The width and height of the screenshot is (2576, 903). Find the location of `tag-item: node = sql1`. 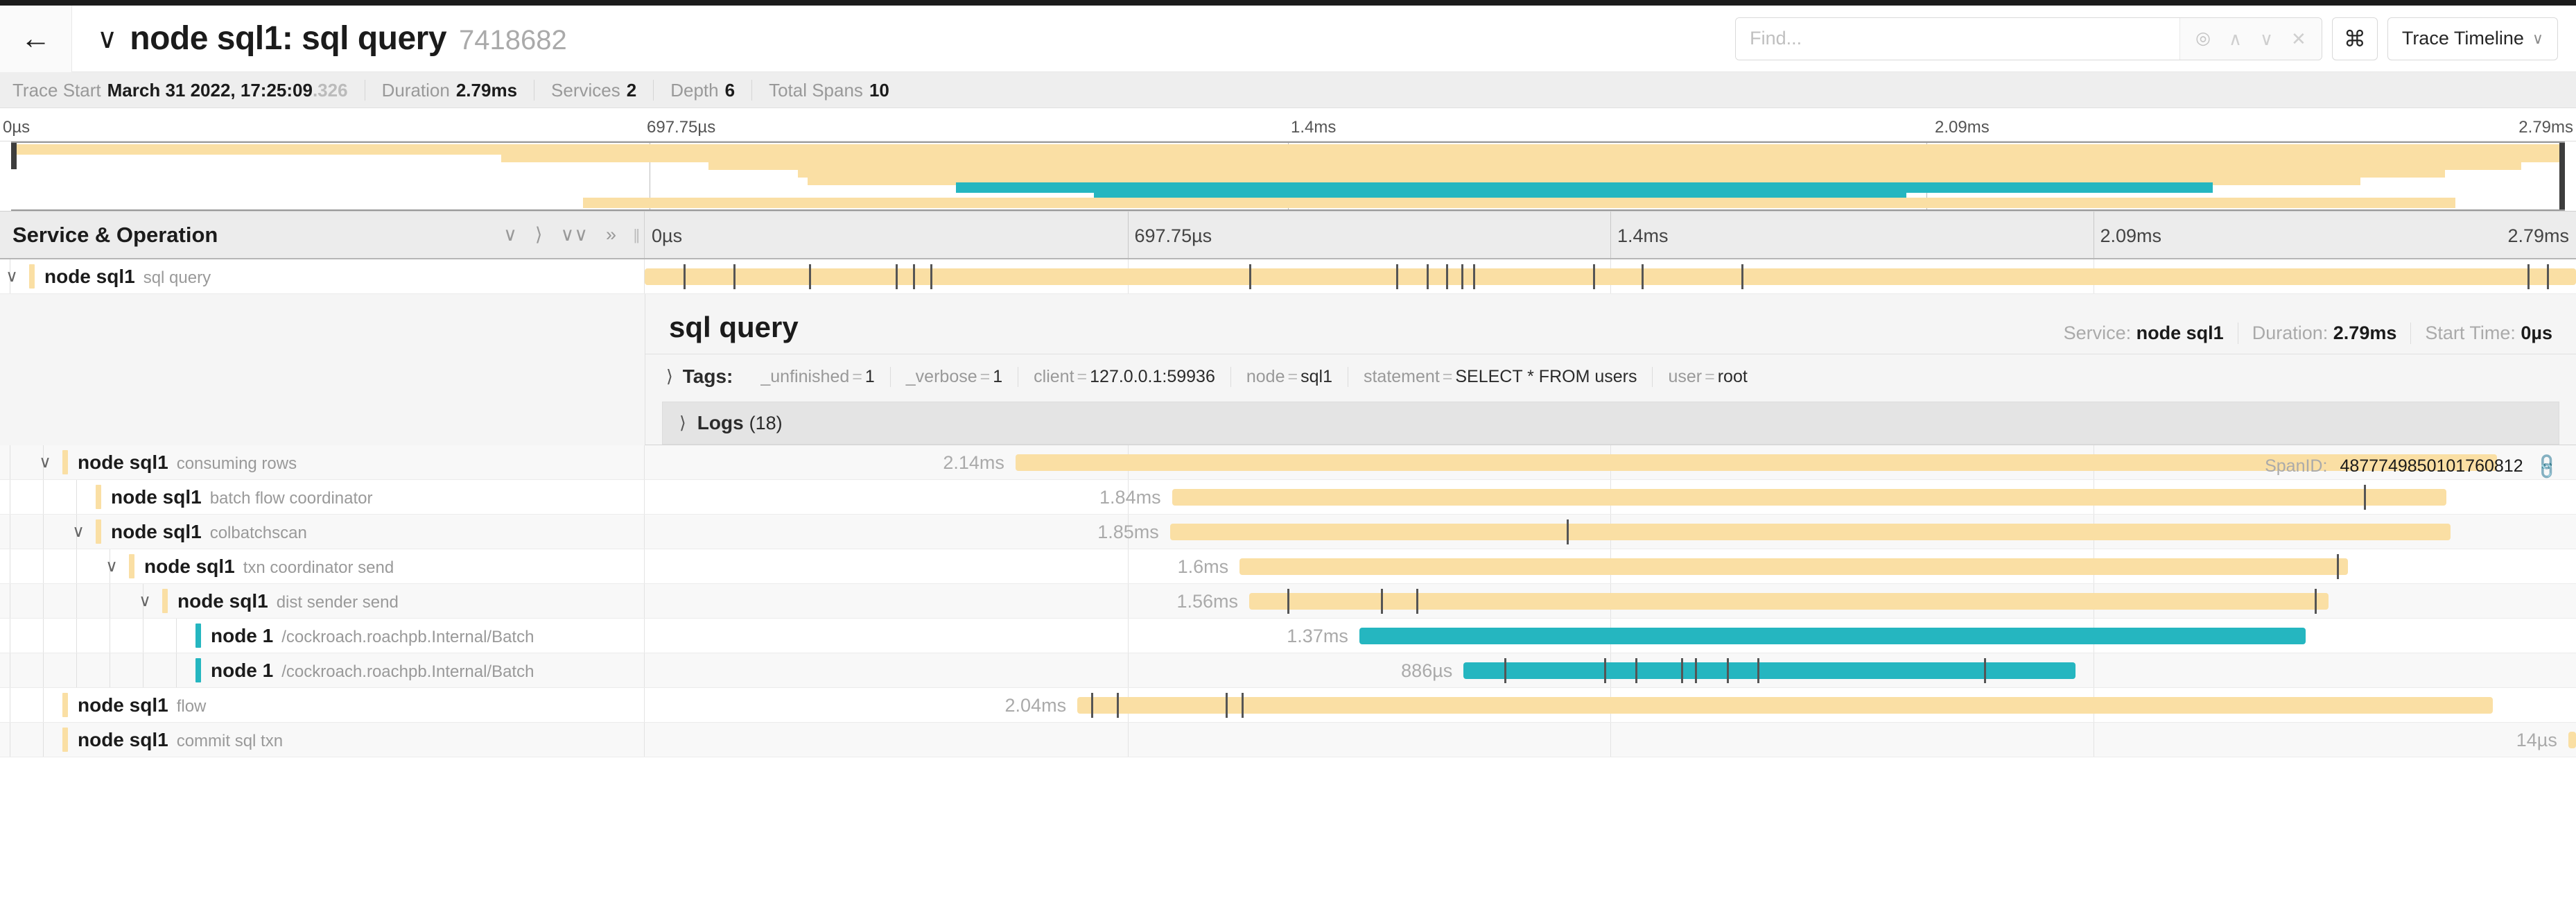

tag-item: node = sql1 is located at coordinates (1289, 376).